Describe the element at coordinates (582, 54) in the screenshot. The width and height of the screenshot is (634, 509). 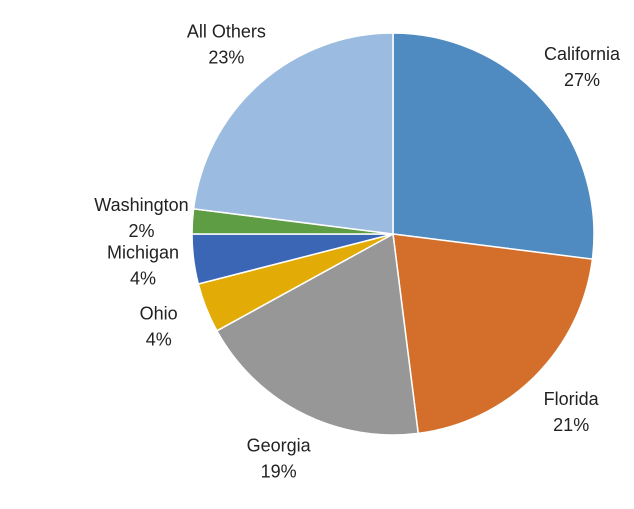
I see `slice-label: California` at that location.